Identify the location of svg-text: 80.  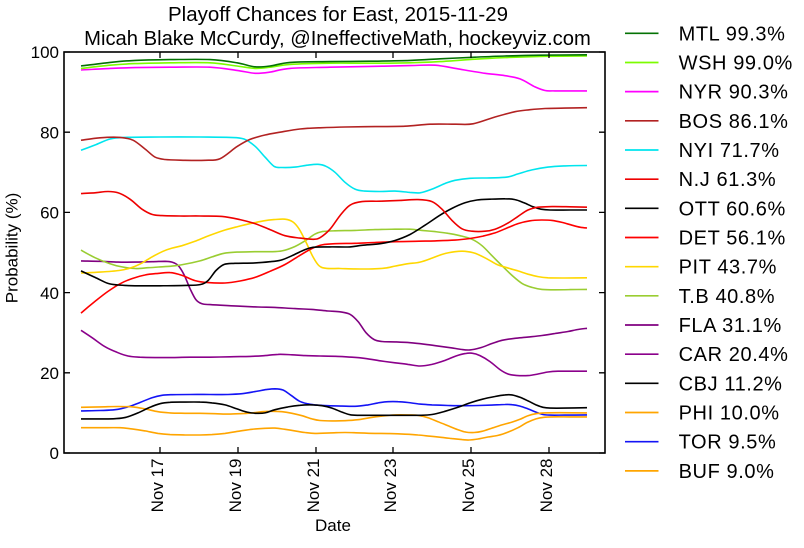
(49, 132).